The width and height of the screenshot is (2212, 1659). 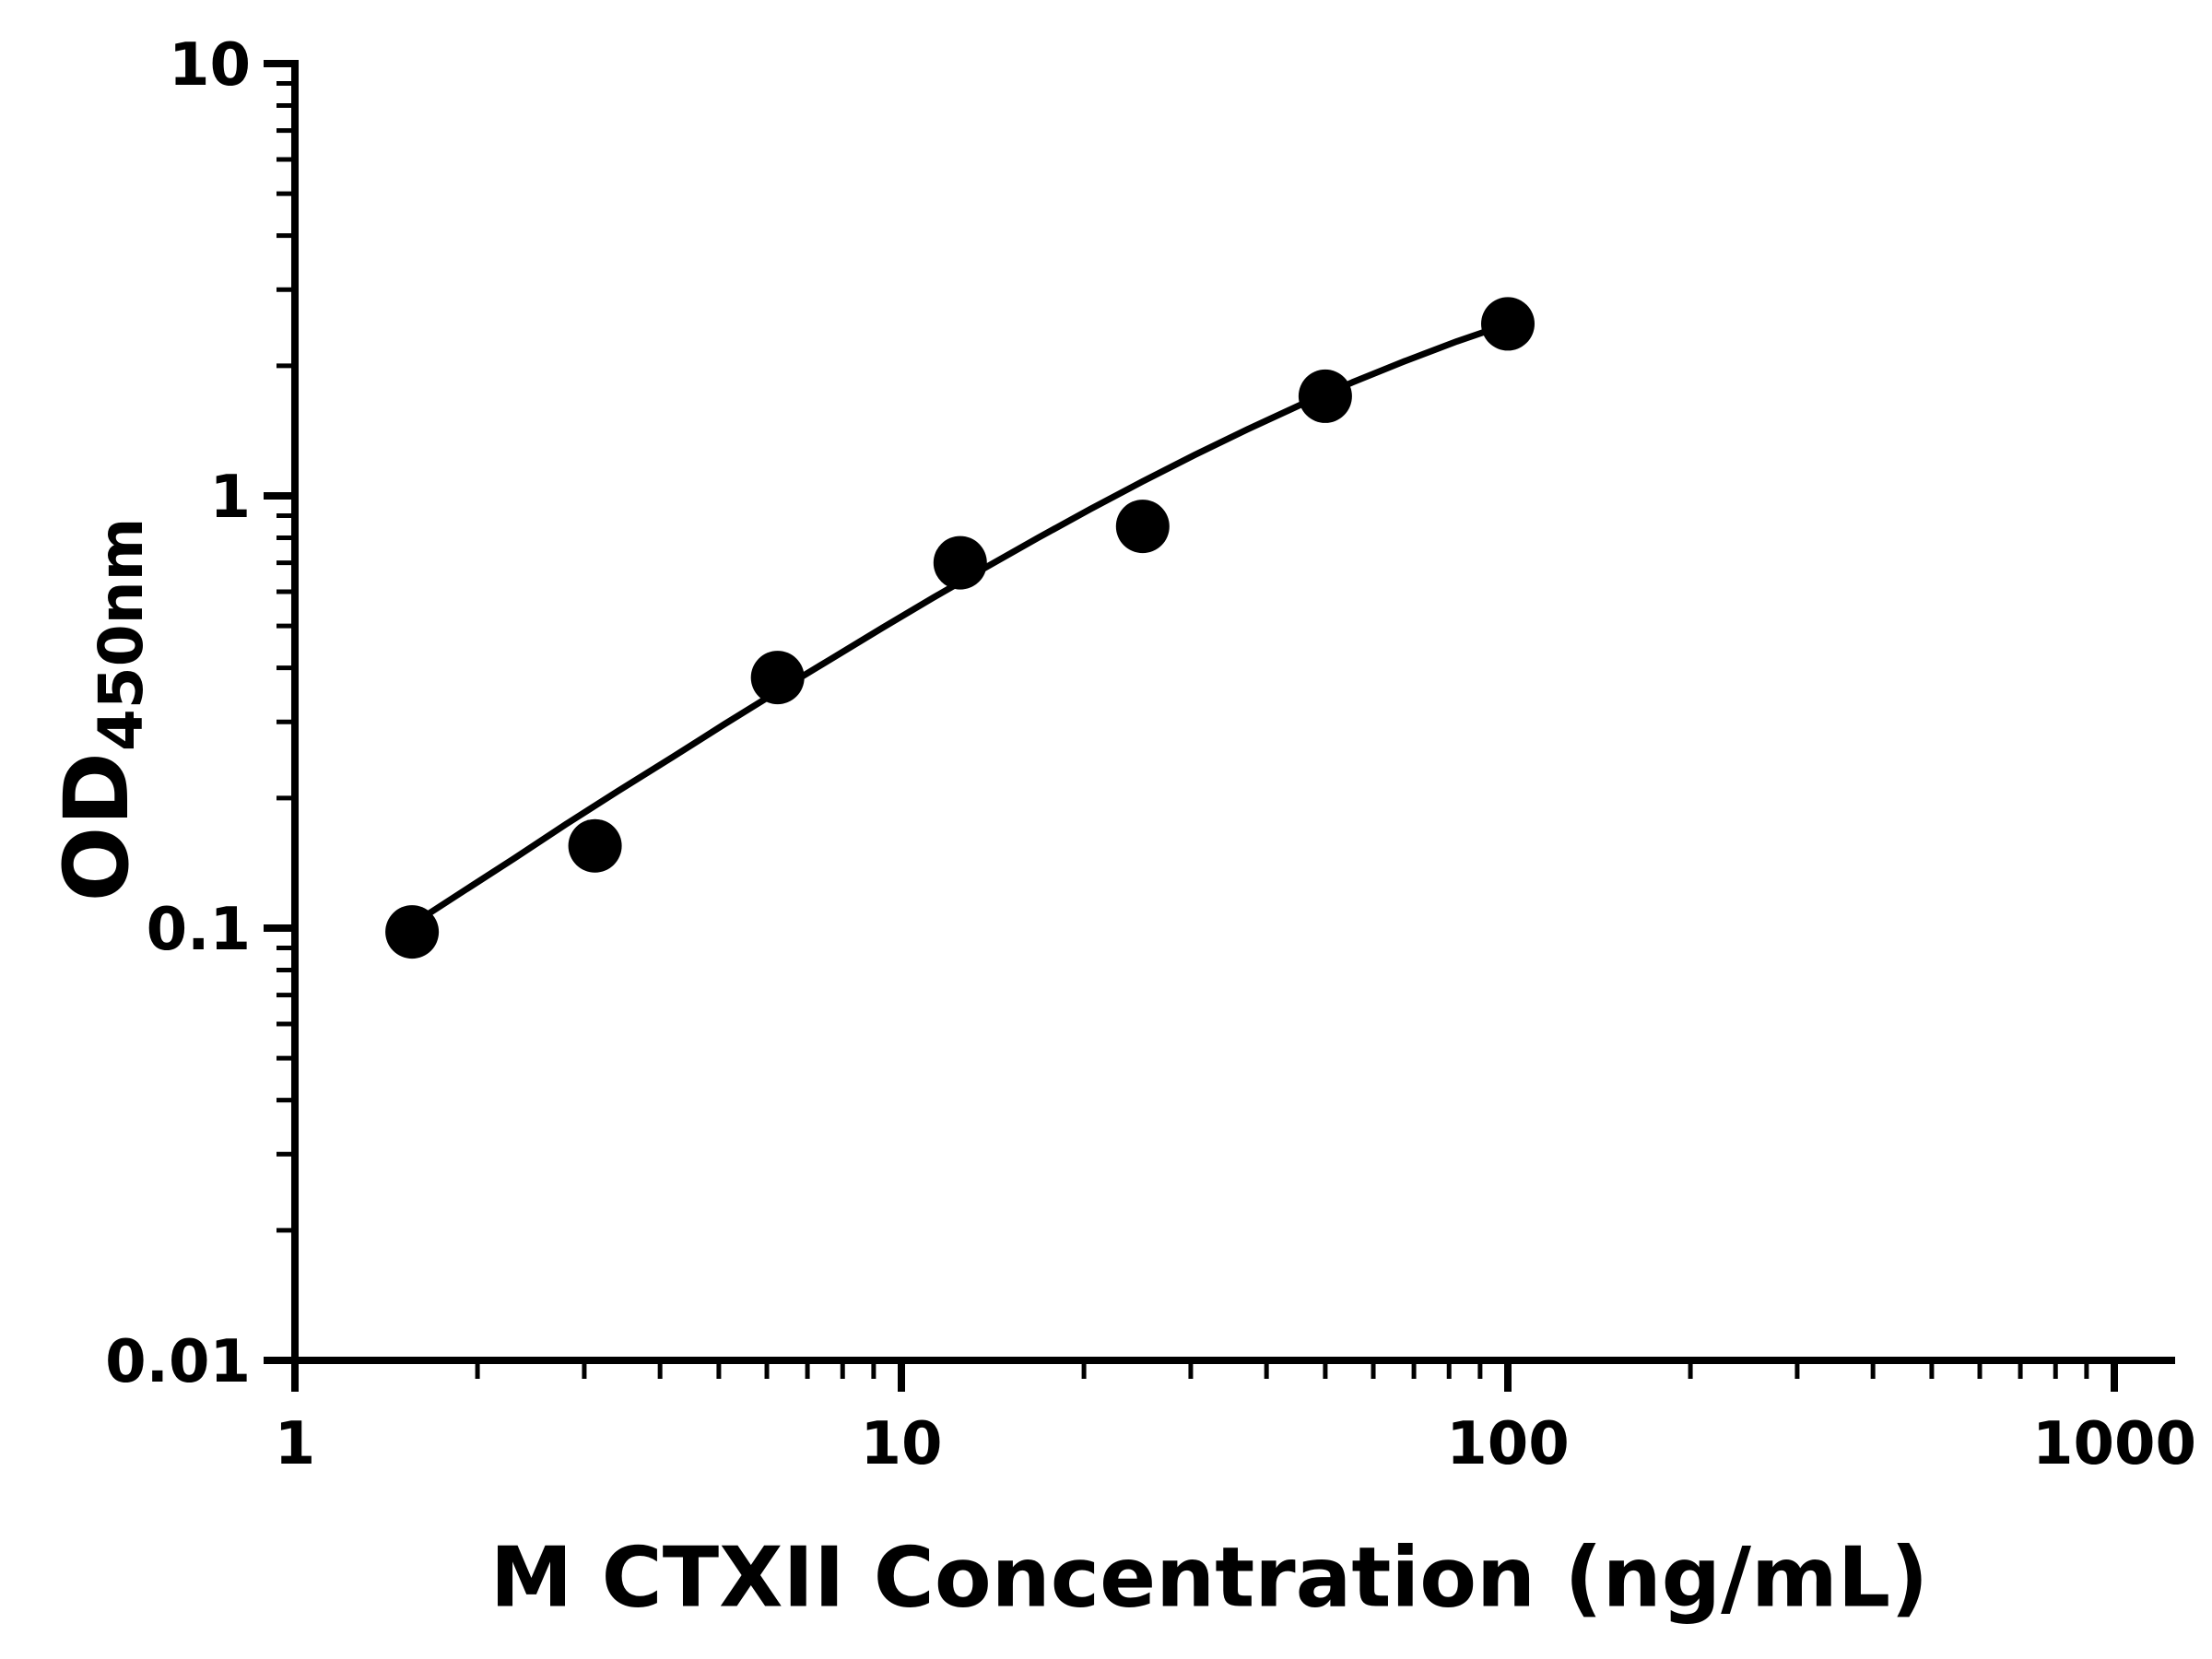 What do you see at coordinates (230, 498) in the screenshot?
I see `y-tick-label: 1` at bounding box center [230, 498].